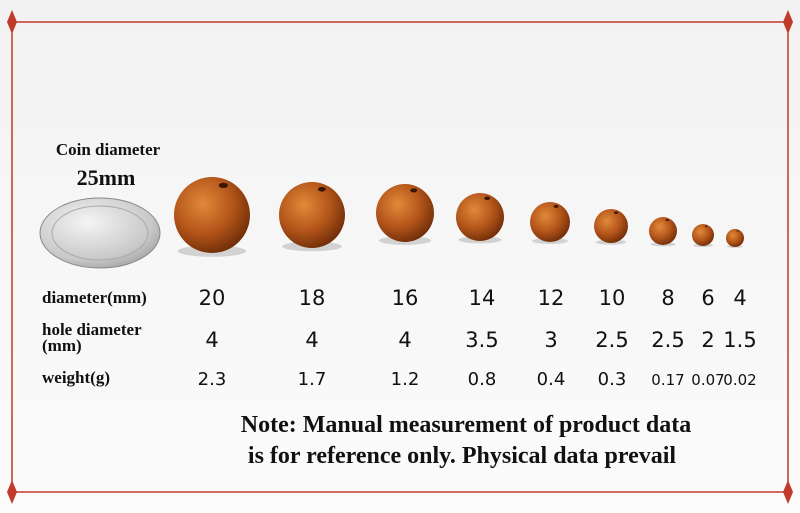 This screenshot has height=513, width=800. What do you see at coordinates (667, 380) in the screenshot?
I see `cell-value: 0.17` at bounding box center [667, 380].